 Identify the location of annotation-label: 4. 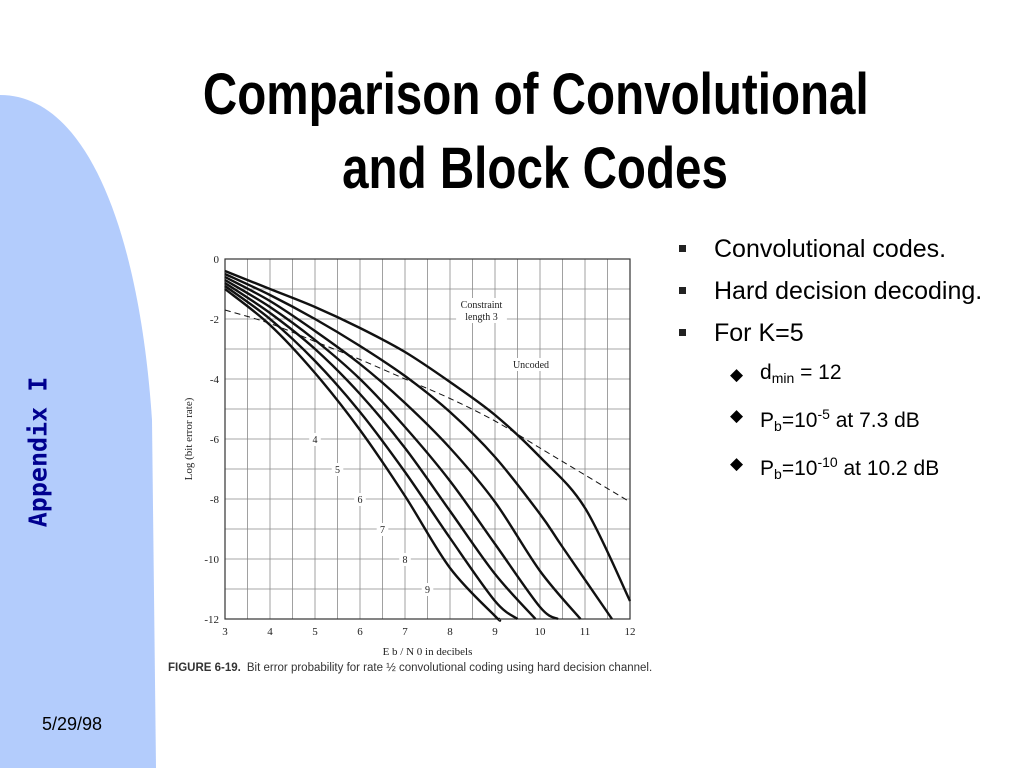
(315, 440).